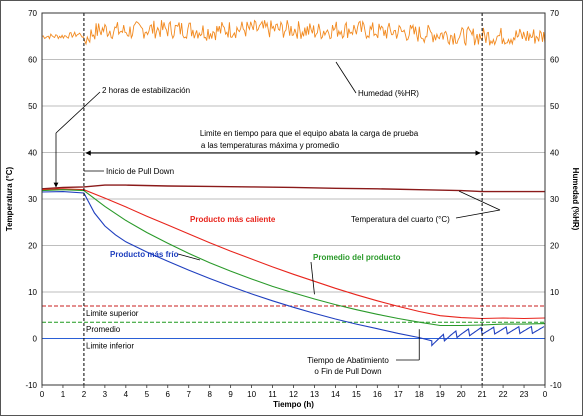 This screenshot has width=583, height=416. Describe the element at coordinates (357, 257) in the screenshot. I see `annotation-average-product: Promedio del producto` at that location.